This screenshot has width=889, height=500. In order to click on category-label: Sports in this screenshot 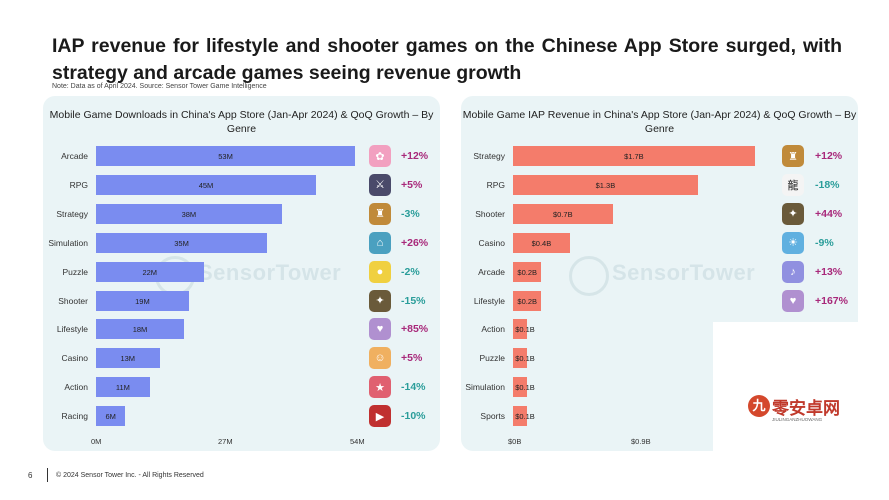, I will do `click(492, 416)`.